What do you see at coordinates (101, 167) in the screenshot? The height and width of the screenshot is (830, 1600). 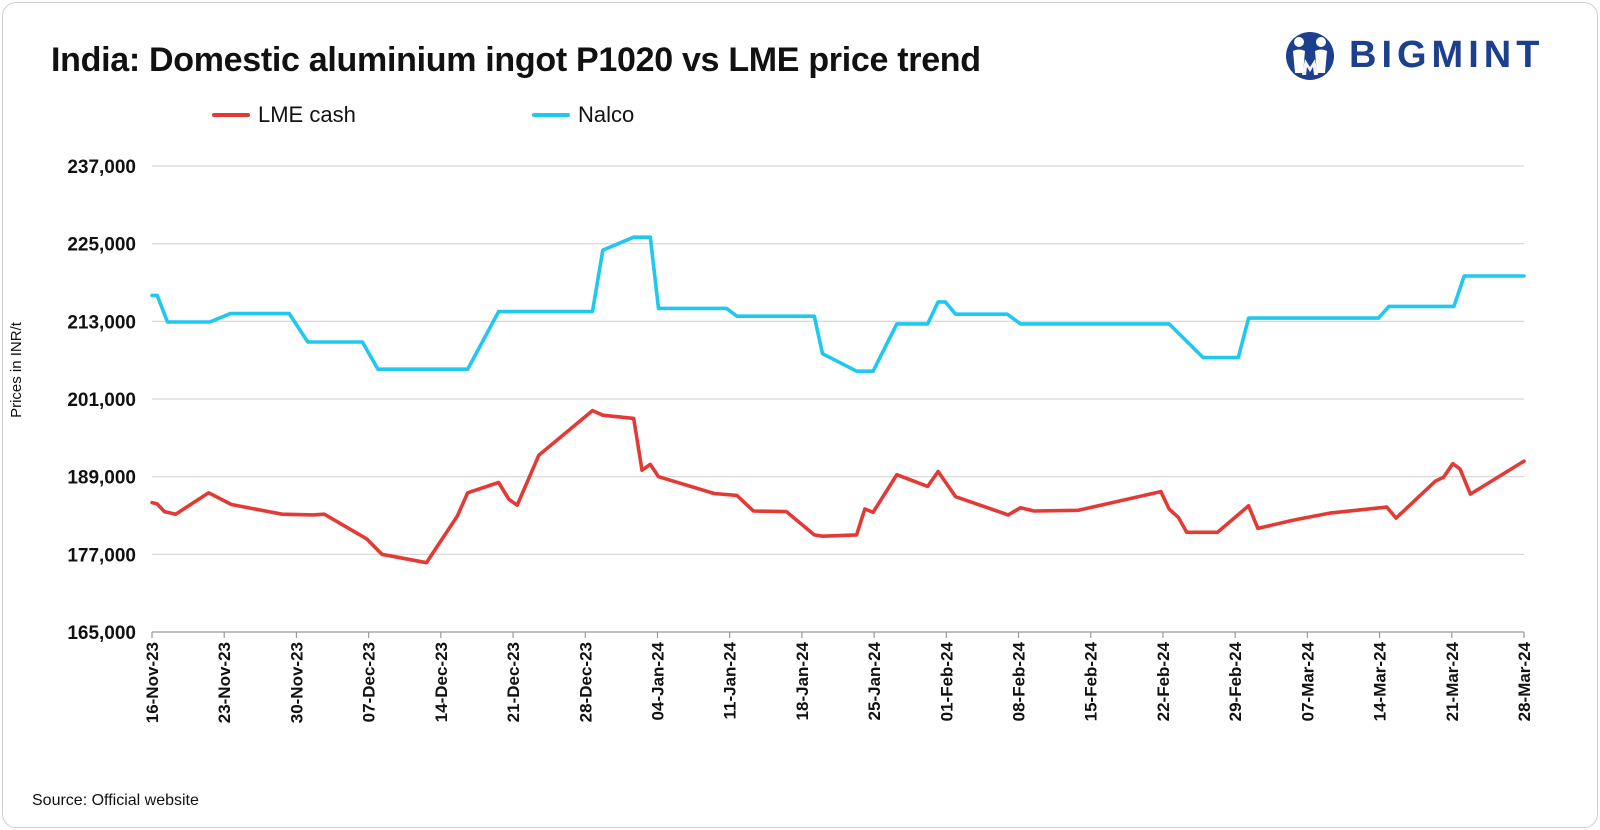 I see `y-tick-label: 237,000` at bounding box center [101, 167].